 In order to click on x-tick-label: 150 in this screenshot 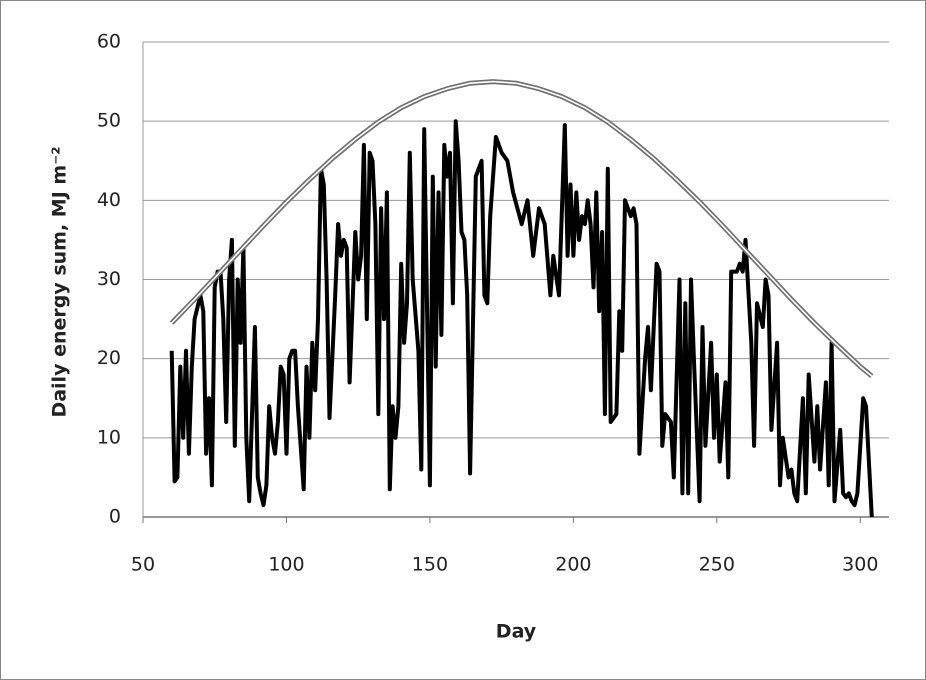, I will do `click(430, 565)`.